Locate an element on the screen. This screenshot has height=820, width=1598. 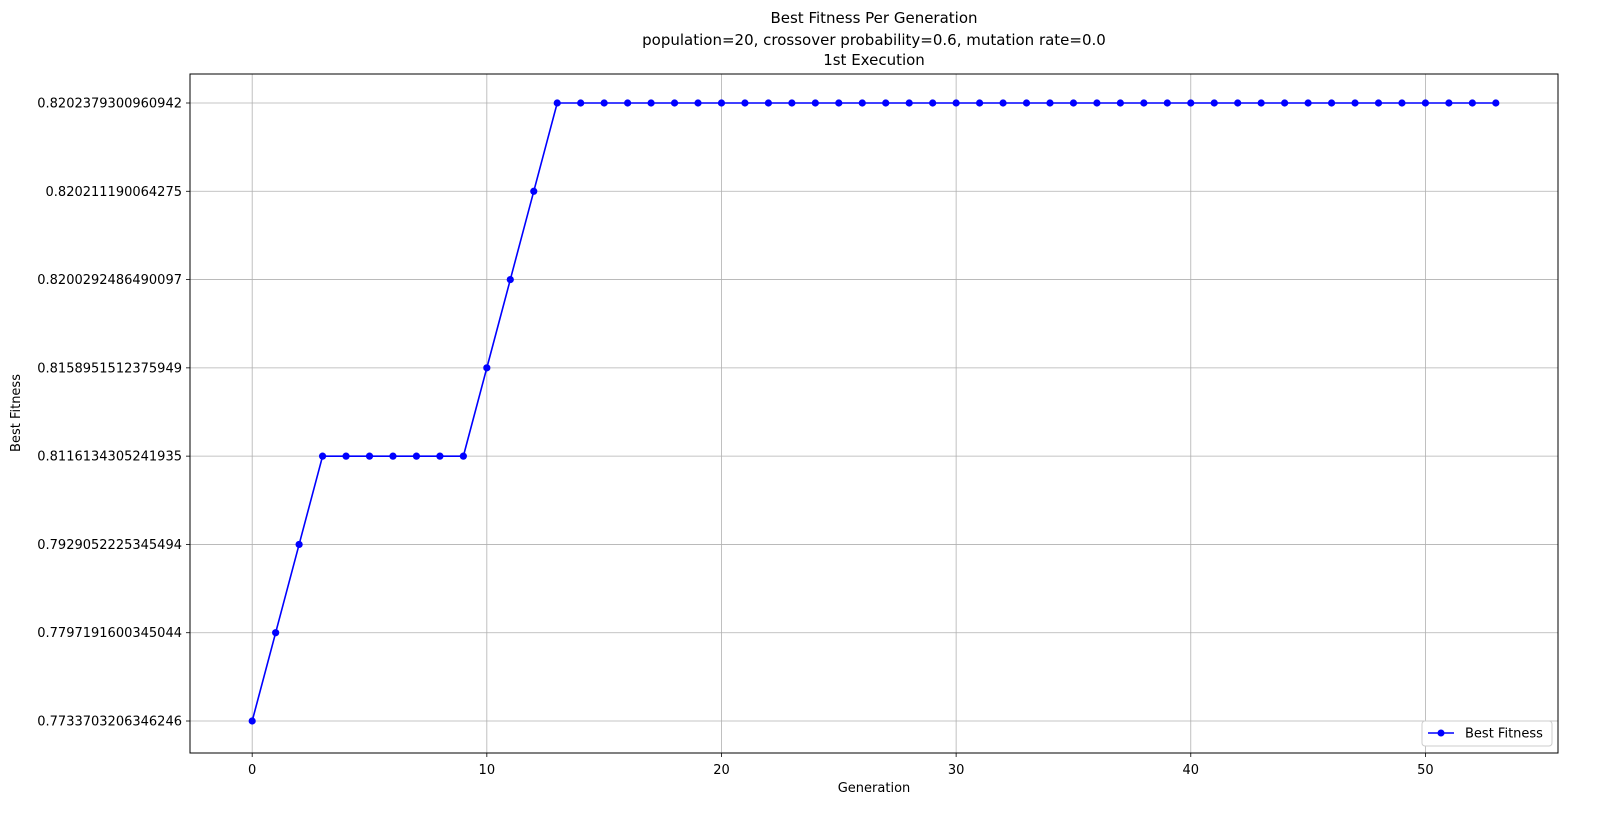
x-tick-label: 20 is located at coordinates (721, 770).